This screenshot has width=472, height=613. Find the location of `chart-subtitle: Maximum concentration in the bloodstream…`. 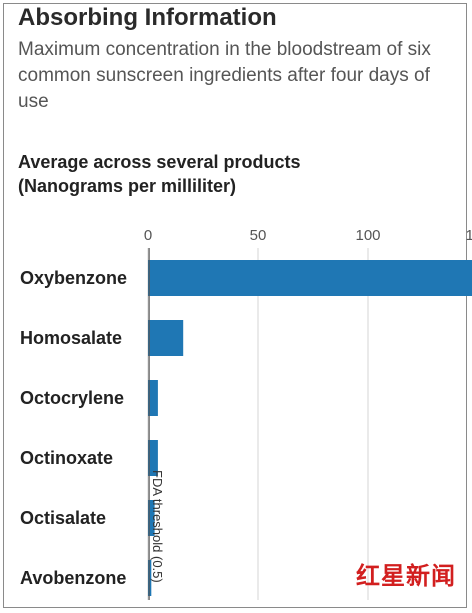

chart-subtitle: Maximum concentration in the bloodstream… is located at coordinates (224, 75).